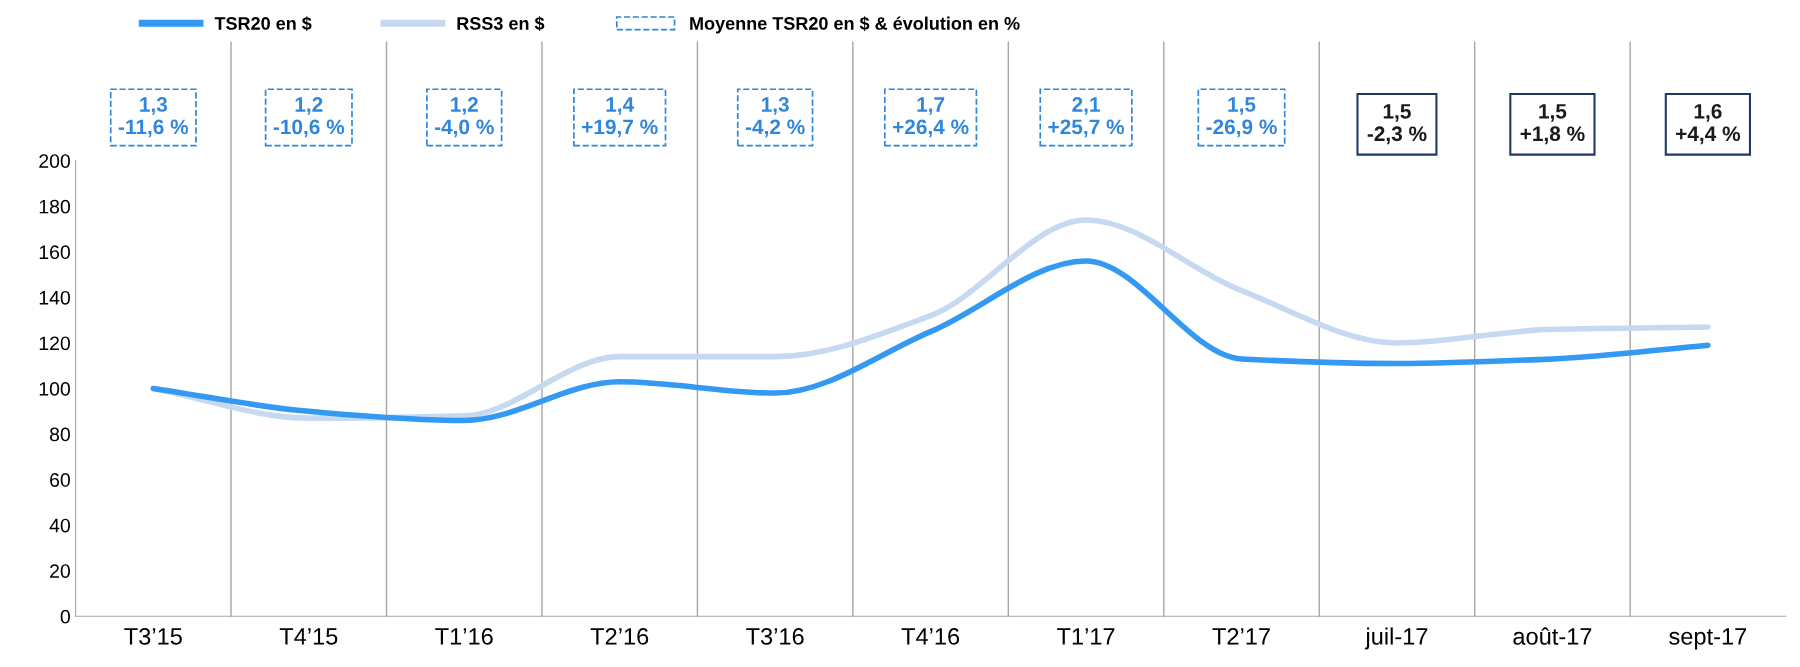 The height and width of the screenshot is (667, 1800). Describe the element at coordinates (60, 571) in the screenshot. I see `y-tick-label: 20` at that location.